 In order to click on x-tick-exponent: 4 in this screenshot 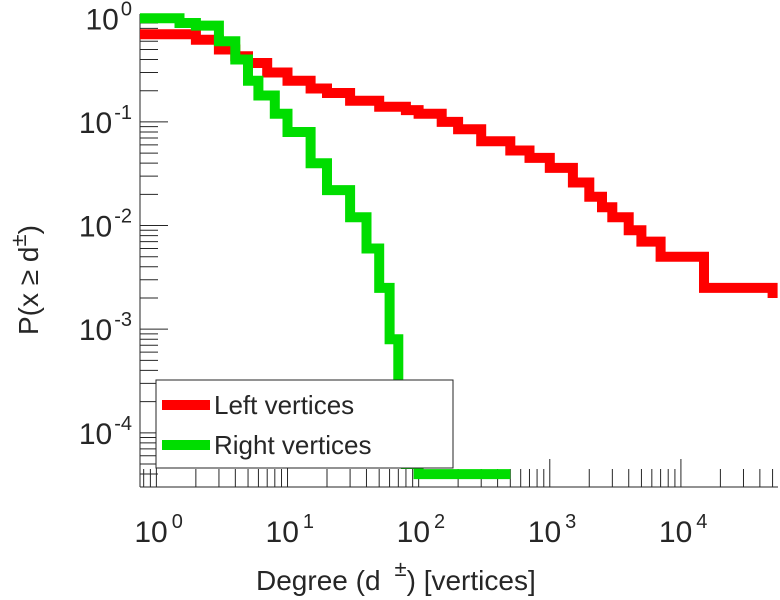, I will do `click(701, 522)`.